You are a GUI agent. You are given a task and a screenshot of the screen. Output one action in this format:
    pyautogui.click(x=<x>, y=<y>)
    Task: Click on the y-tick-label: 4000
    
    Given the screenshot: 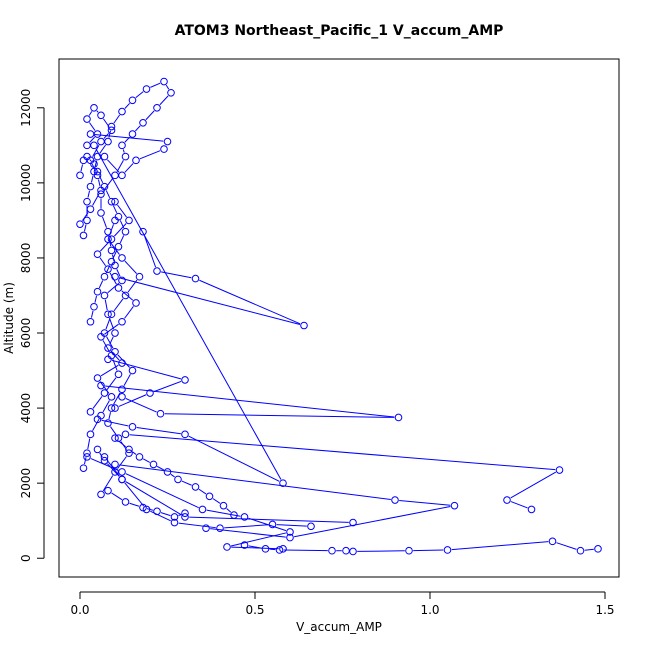 What is the action you would take?
    pyautogui.click(x=26, y=408)
    